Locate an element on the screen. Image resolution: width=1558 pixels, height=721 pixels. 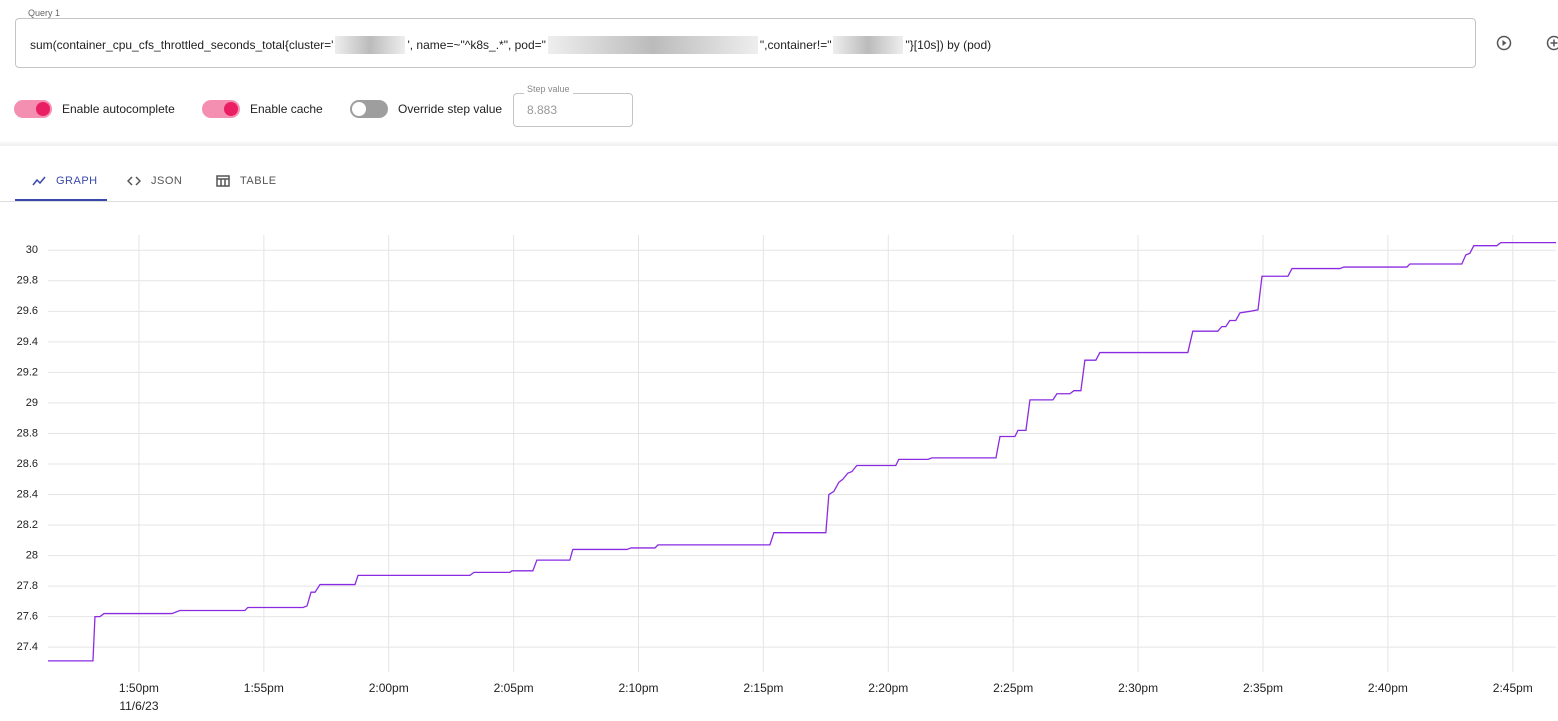
query-part: ', name=~"^k8s_.*", pod=" is located at coordinates (476, 45).